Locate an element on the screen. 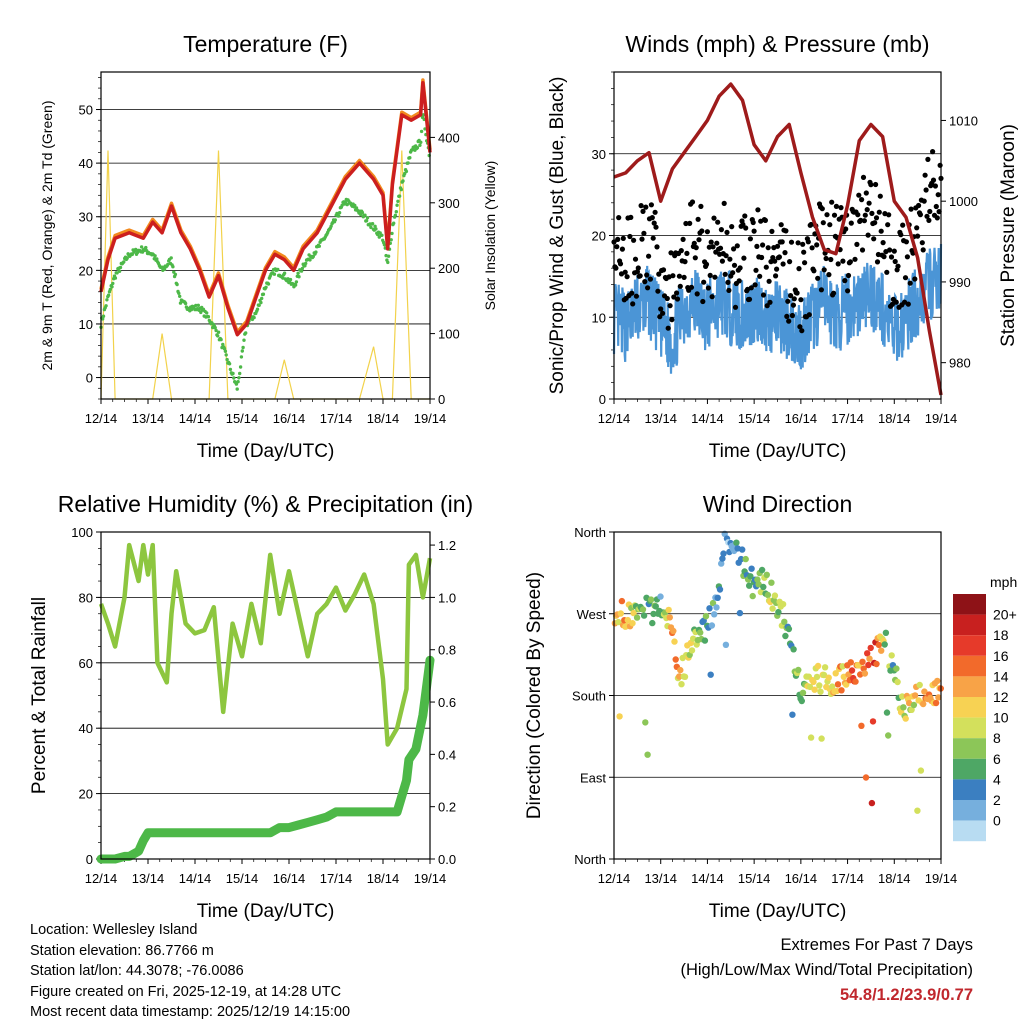 This screenshot has height=1024, width=1024. temperature-y2tick-label: 200 is located at coordinates (449, 268).